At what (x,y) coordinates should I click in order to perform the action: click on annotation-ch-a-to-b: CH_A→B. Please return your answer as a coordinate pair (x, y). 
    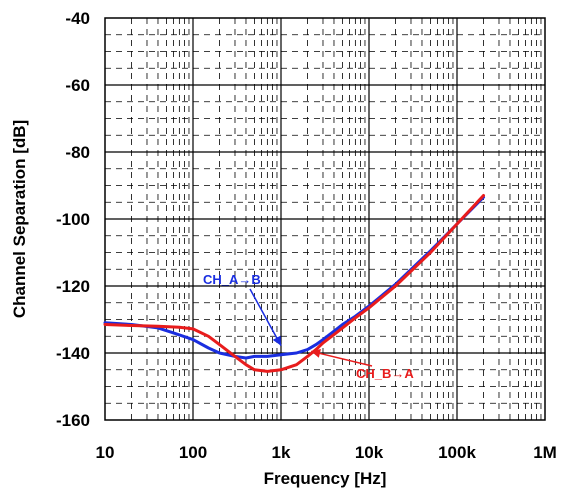
    Looking at the image, I should click on (232, 279).